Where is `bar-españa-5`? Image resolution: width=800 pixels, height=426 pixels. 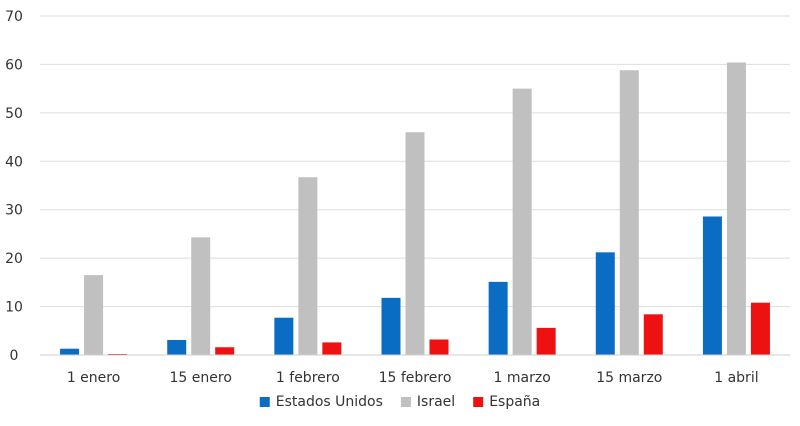
bar-españa-5 is located at coordinates (653, 334).